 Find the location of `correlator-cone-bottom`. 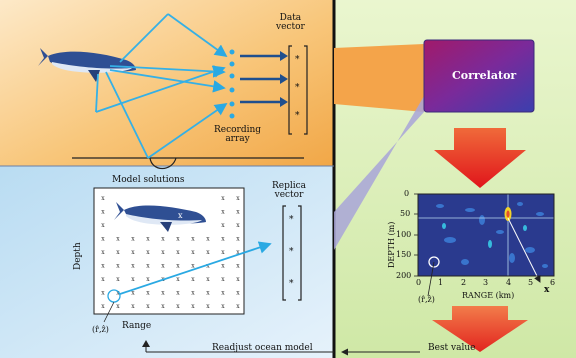

correlator-cone-bottom is located at coordinates (379, 173).